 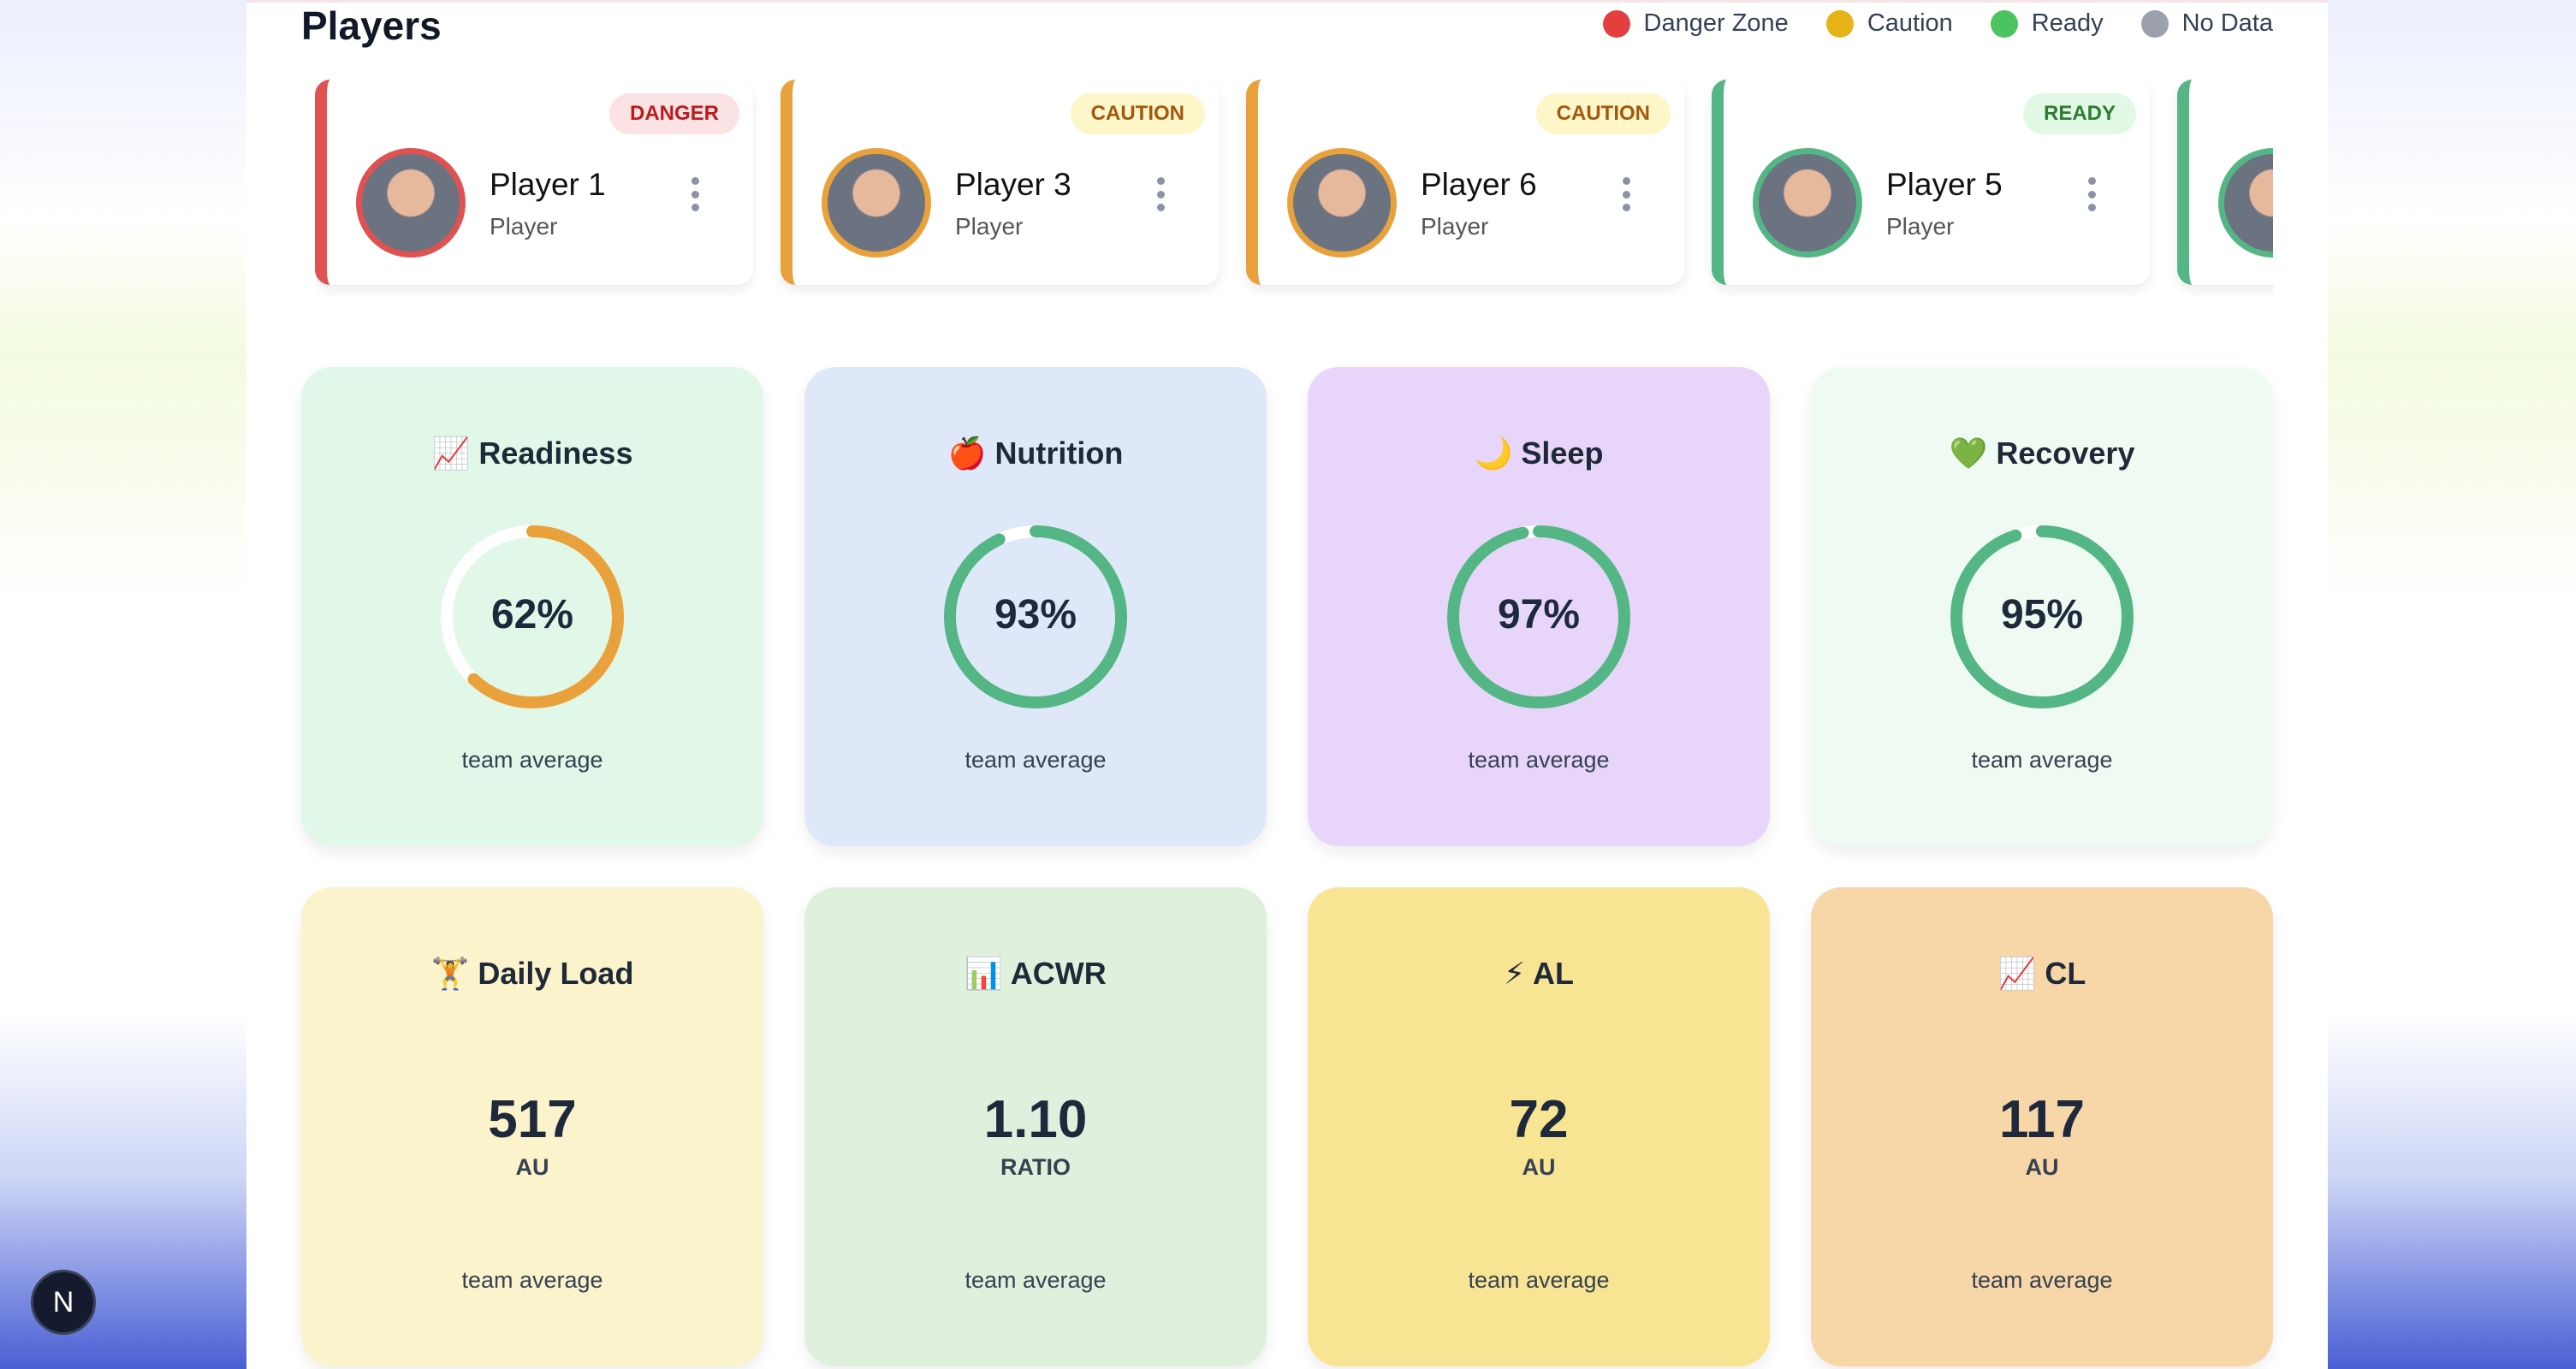 What do you see at coordinates (1944, 184) in the screenshot?
I see `player-name: Player 5` at bounding box center [1944, 184].